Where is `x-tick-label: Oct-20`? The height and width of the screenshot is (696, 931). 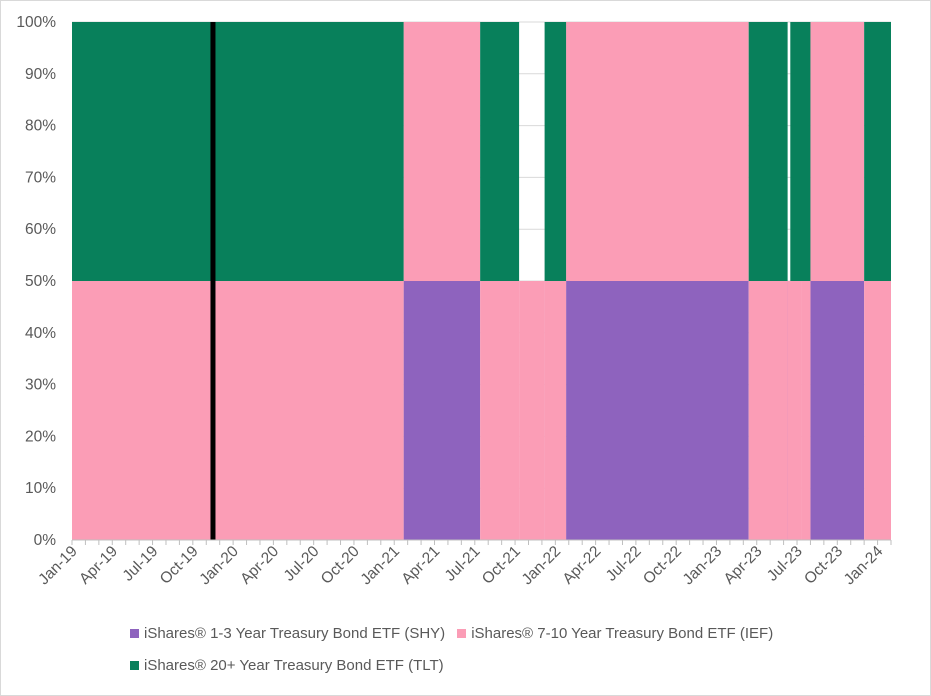 x-tick-label: Oct-20 is located at coordinates (340, 565).